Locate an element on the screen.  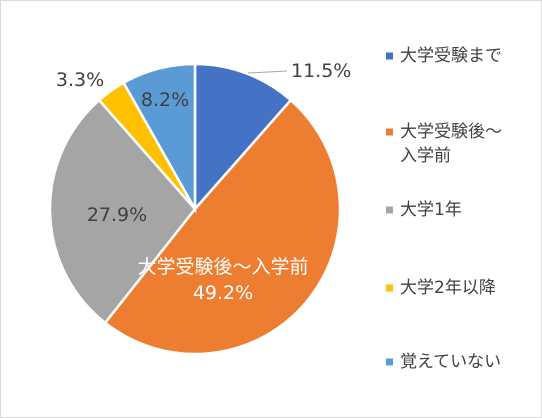
legend-item: 大学受験後～ 入学前 is located at coordinates (444, 144).